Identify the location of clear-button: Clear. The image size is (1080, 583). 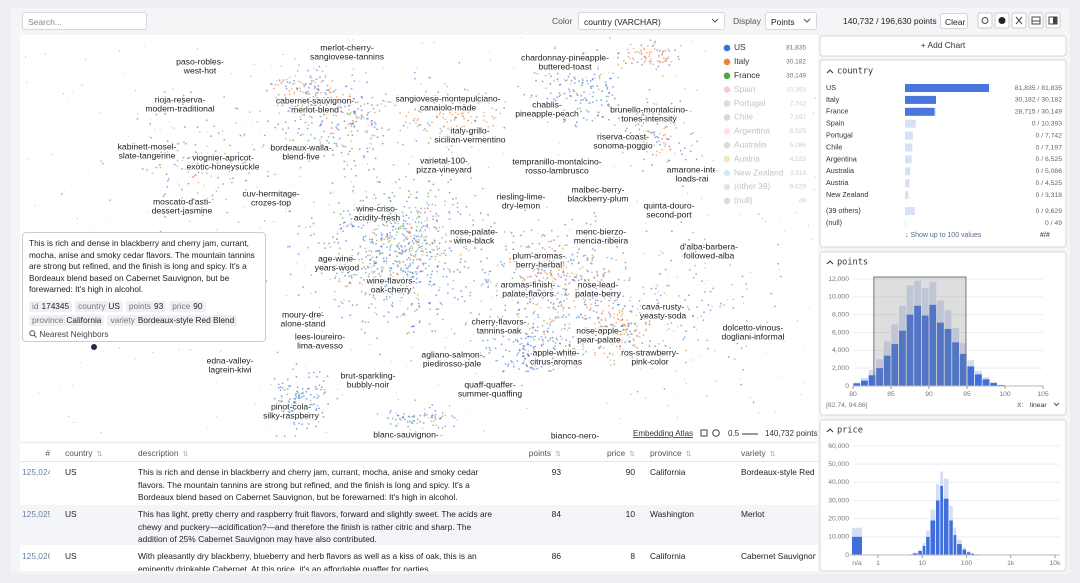
(954, 21).